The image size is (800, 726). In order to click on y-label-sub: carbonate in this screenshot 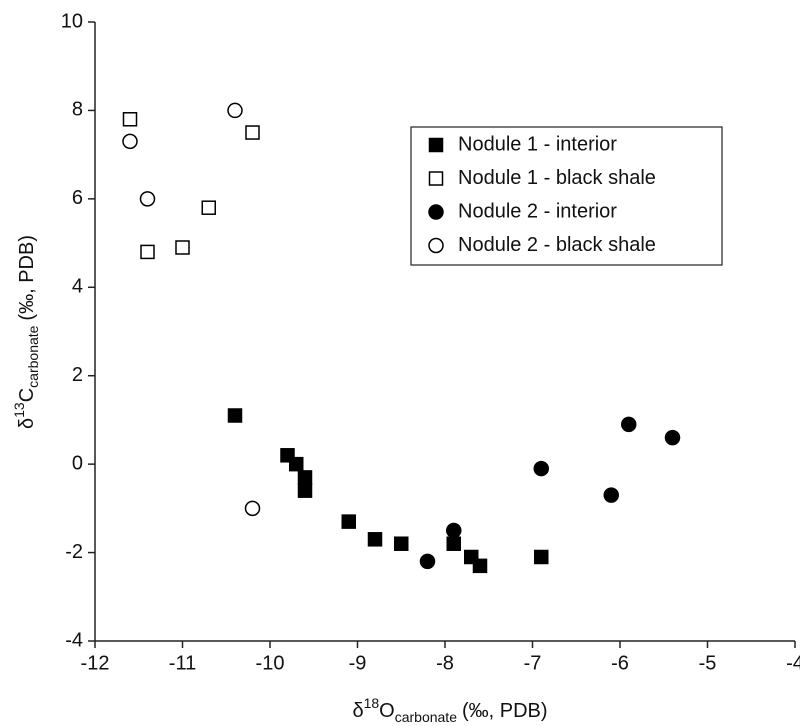, I will do `click(33, 356)`.